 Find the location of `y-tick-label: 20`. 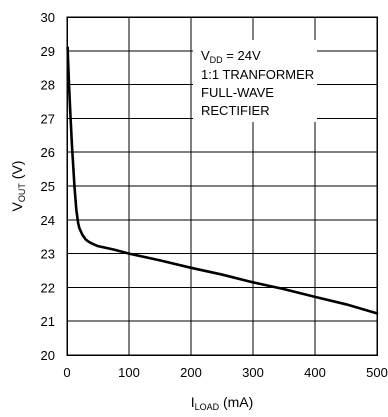

y-tick-label: 20 is located at coordinates (48, 355).